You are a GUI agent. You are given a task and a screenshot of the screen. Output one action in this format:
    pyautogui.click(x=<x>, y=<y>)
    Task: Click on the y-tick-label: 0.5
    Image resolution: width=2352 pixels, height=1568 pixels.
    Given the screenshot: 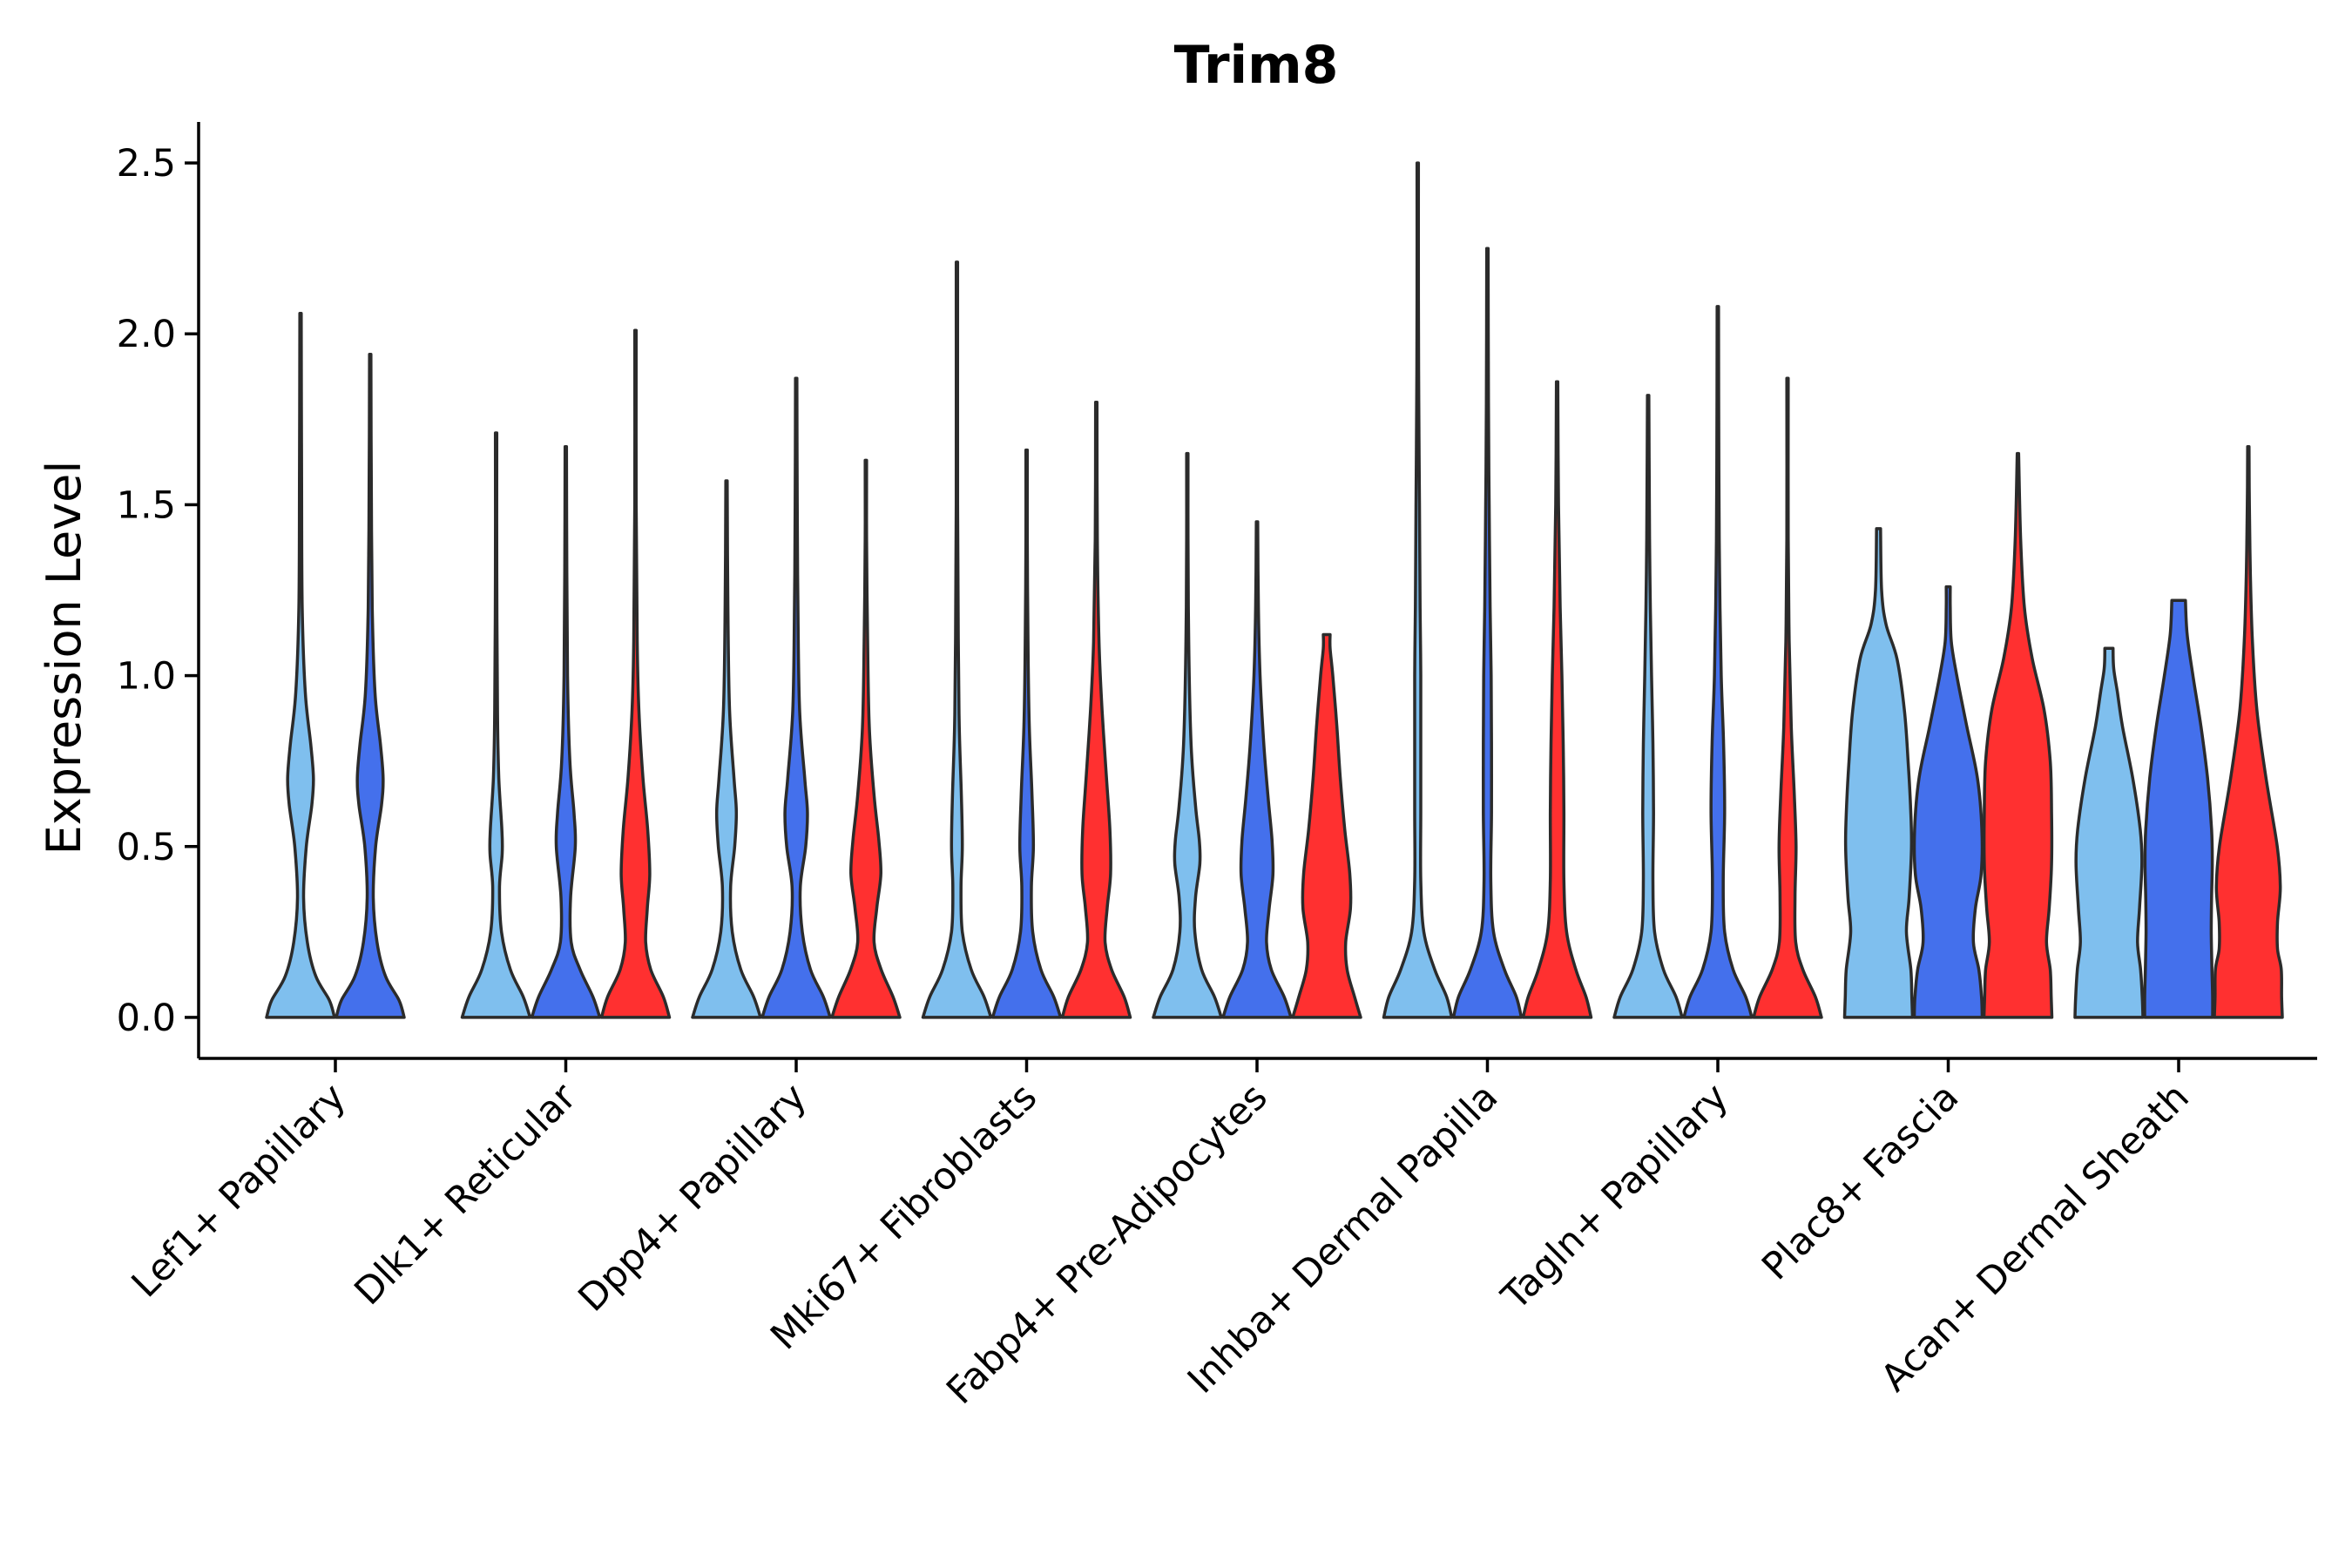 What is the action you would take?
    pyautogui.click(x=146, y=847)
    